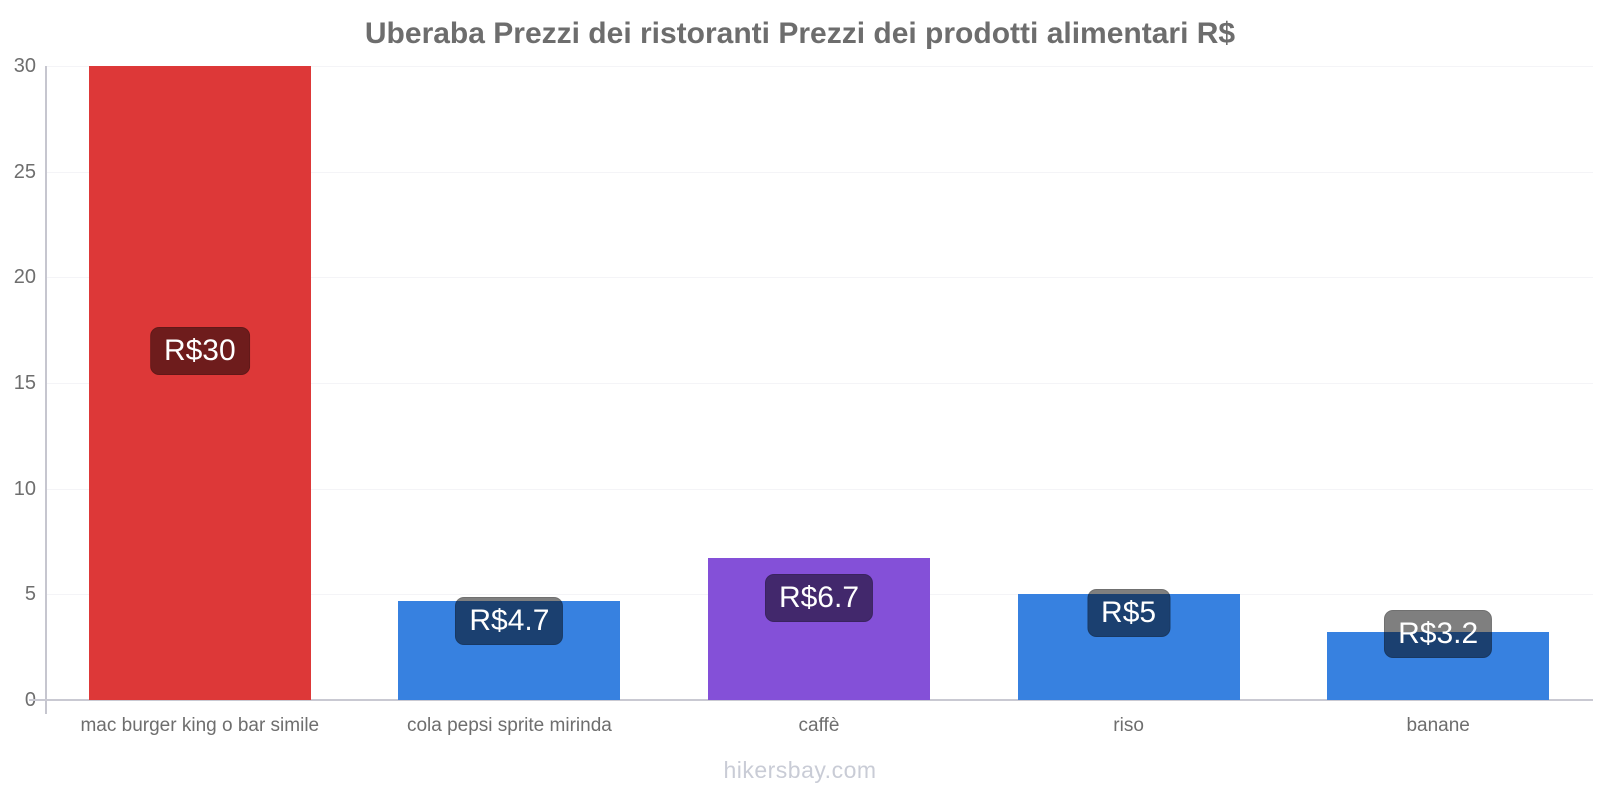 The width and height of the screenshot is (1600, 800). Describe the element at coordinates (200, 725) in the screenshot. I see `x-axis-category-label: mac burger king o bar simile` at that location.